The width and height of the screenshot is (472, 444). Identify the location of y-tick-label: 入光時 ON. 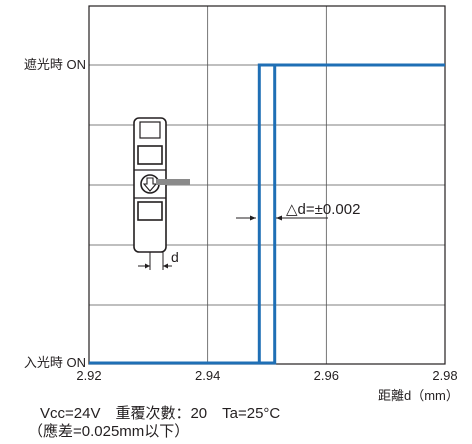
(55, 362).